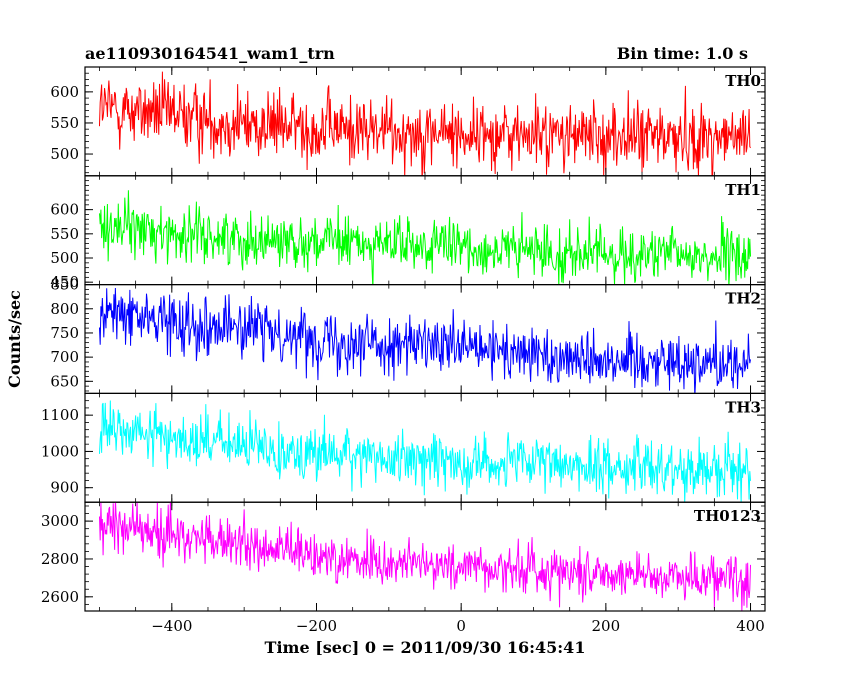 Image resolution: width=850 pixels, height=680 pixels. What do you see at coordinates (64, 357) in the screenshot?
I see `y-tick-label: 700` at bounding box center [64, 357].